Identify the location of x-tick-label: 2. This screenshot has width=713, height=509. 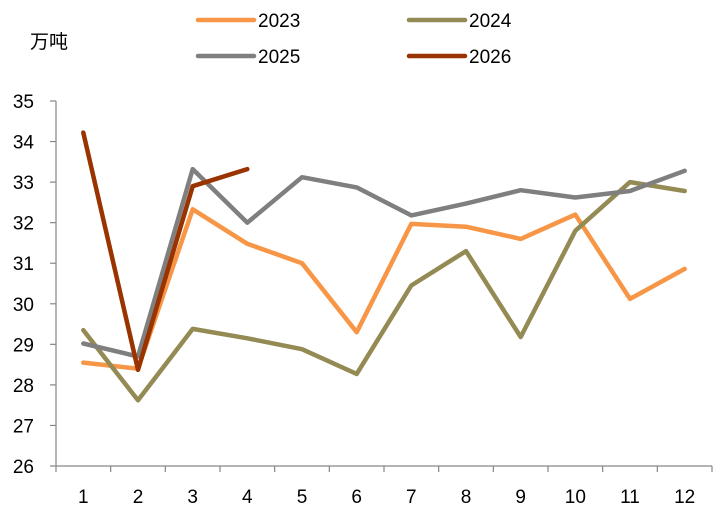
(138, 497).